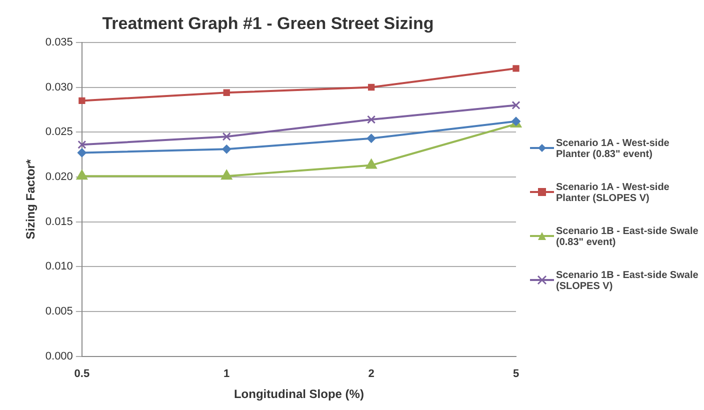 The width and height of the screenshot is (704, 410). What do you see at coordinates (59, 87) in the screenshot?
I see `y-tick-label: 0.030` at bounding box center [59, 87].